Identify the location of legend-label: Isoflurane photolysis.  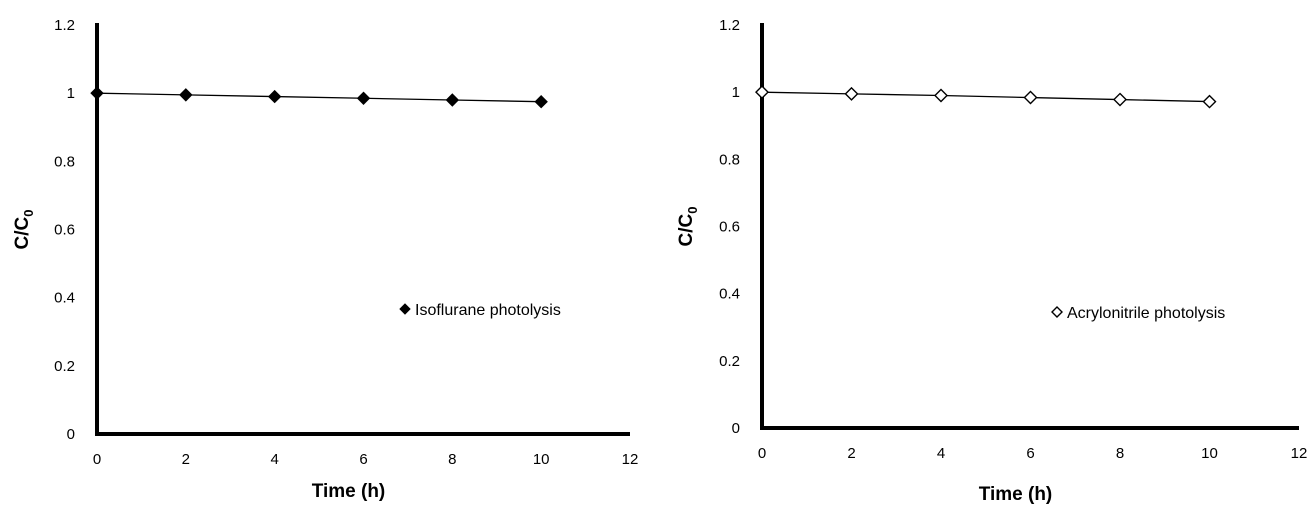
(488, 310).